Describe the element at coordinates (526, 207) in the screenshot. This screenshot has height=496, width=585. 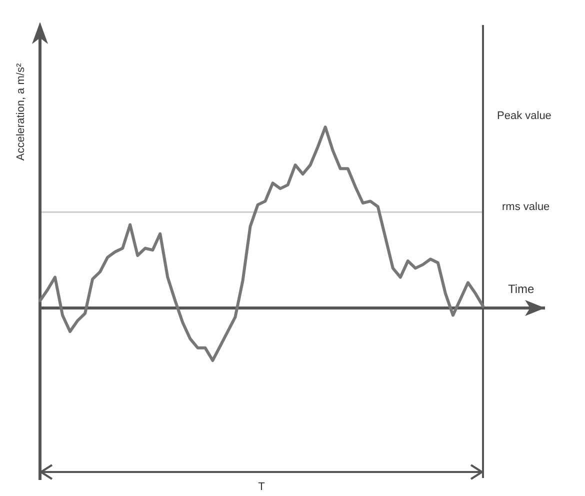
I see `ref-line-label: rms value` at that location.